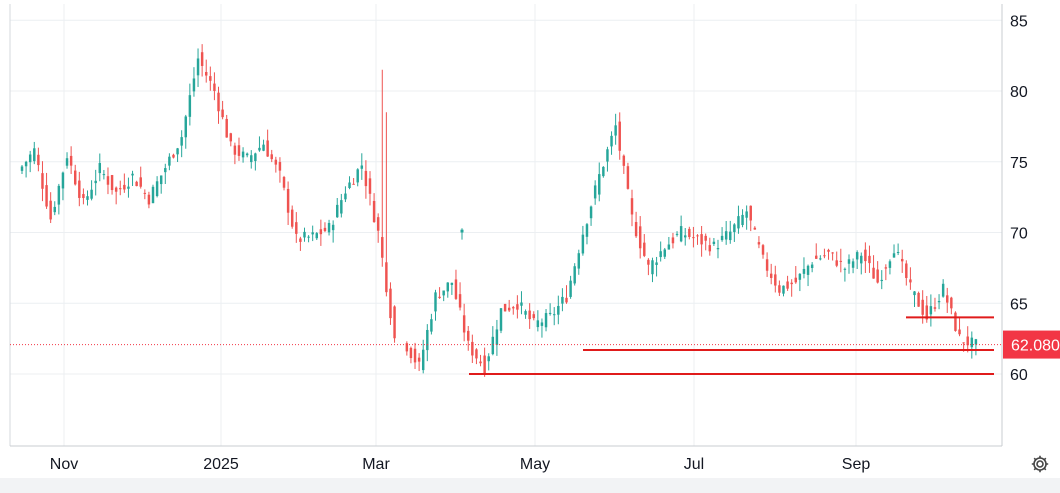 The width and height of the screenshot is (1060, 493). I want to click on footer-strip, so click(530, 485).